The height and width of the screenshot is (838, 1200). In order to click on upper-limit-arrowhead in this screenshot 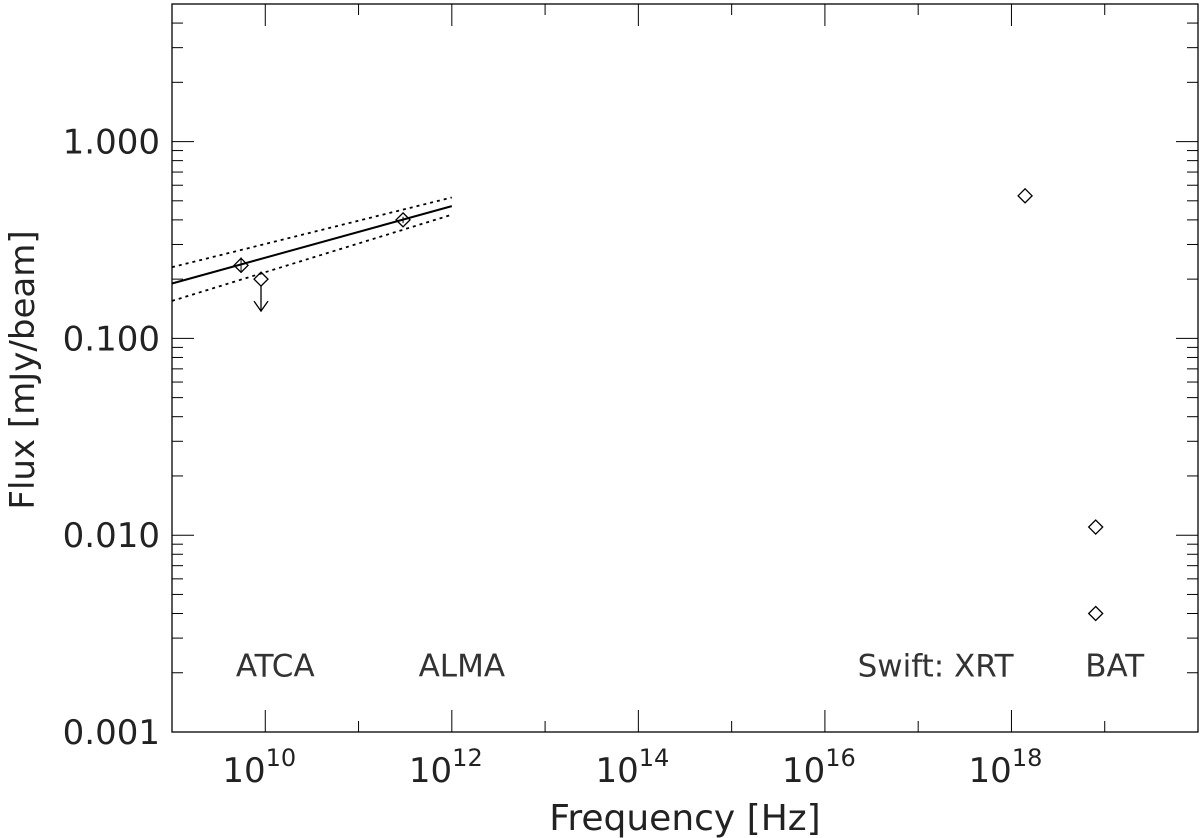, I will do `click(261, 306)`.